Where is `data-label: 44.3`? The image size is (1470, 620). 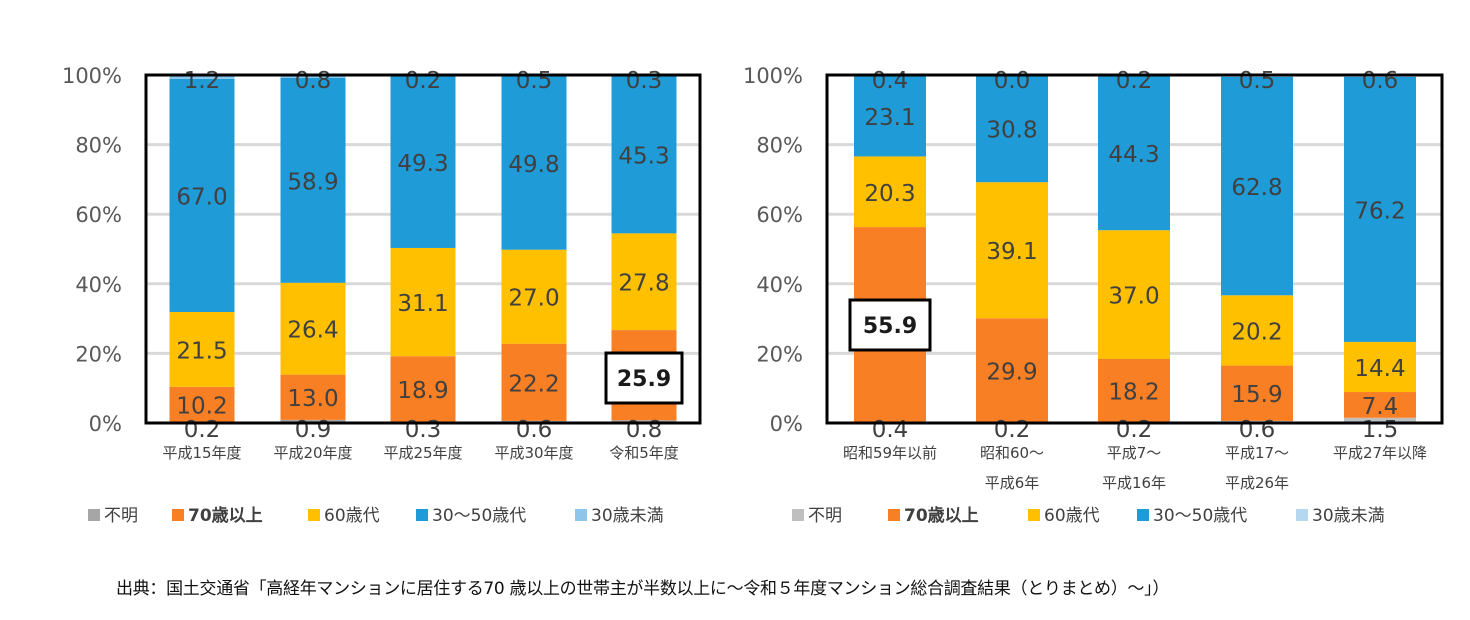 data-label: 44.3 is located at coordinates (1133, 155).